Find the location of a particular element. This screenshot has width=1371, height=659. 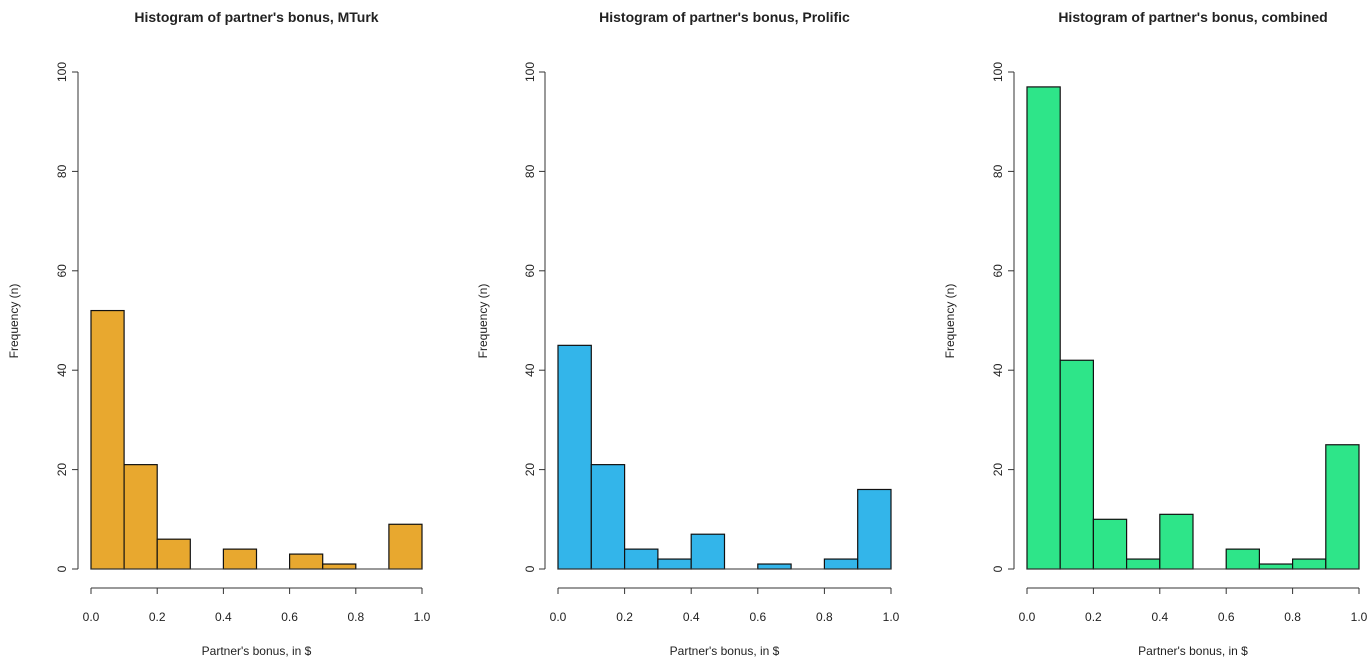

chart-title: Histogram of partner's bonus, MTurk is located at coordinates (256, 17).